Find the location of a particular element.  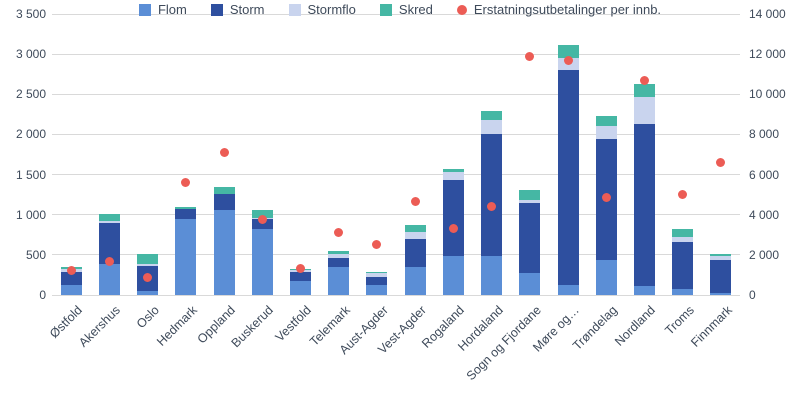

right-axis-tick-label: 2 000 is located at coordinates (764, 254).